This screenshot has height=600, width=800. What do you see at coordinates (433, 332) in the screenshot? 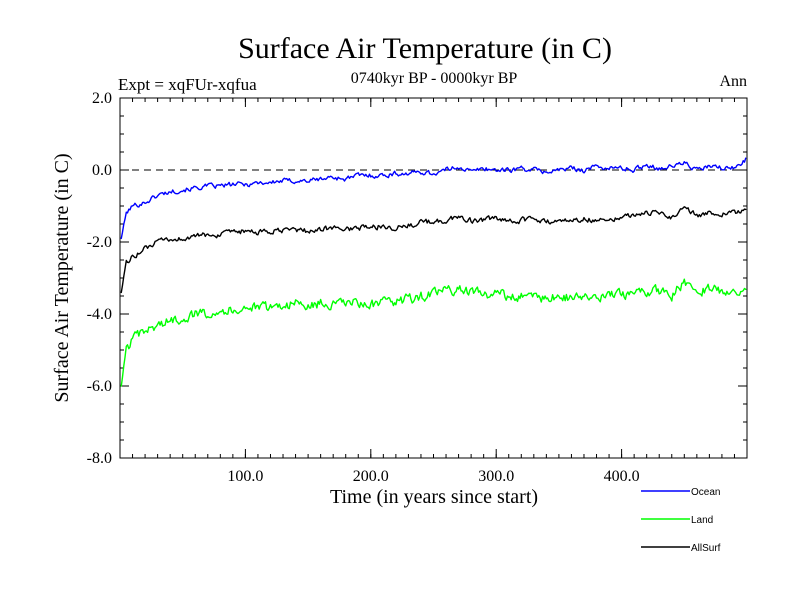
I see `series-line-land` at bounding box center [433, 332].